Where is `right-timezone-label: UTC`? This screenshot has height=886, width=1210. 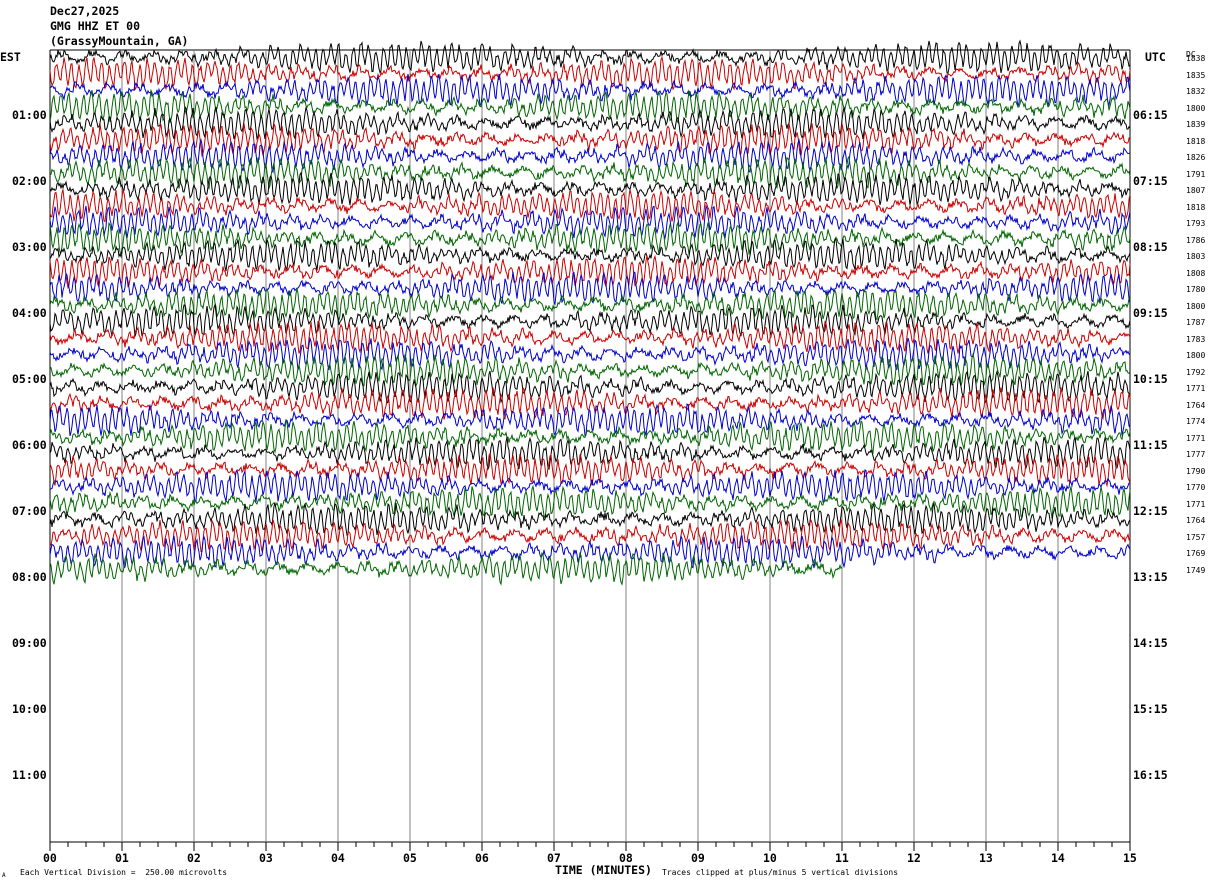 right-timezone-label: UTC is located at coordinates (1155, 57).